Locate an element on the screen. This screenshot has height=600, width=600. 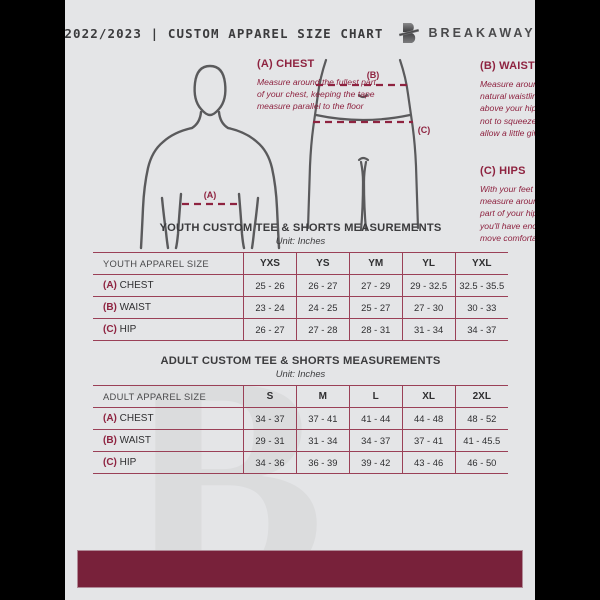
youth-waist-yxs: 23 - 24 is located at coordinates (270, 307).